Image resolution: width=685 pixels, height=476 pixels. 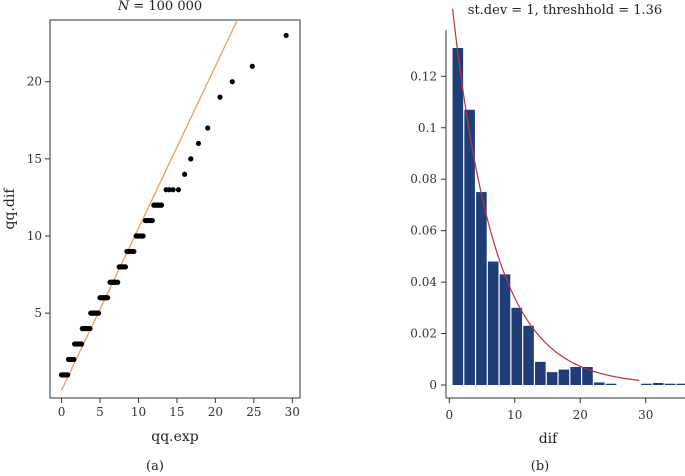 I want to click on x-tick-label: 15, so click(x=176, y=412).